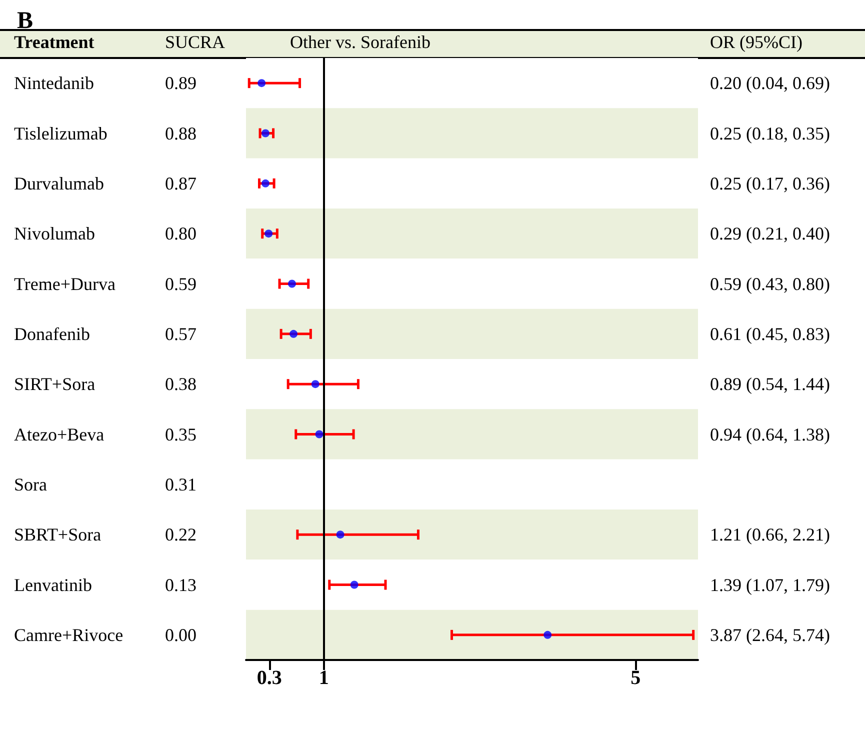 The image size is (865, 735). Describe the element at coordinates (180, 384) in the screenshot. I see `y2-tick-label: 0.38` at that location.